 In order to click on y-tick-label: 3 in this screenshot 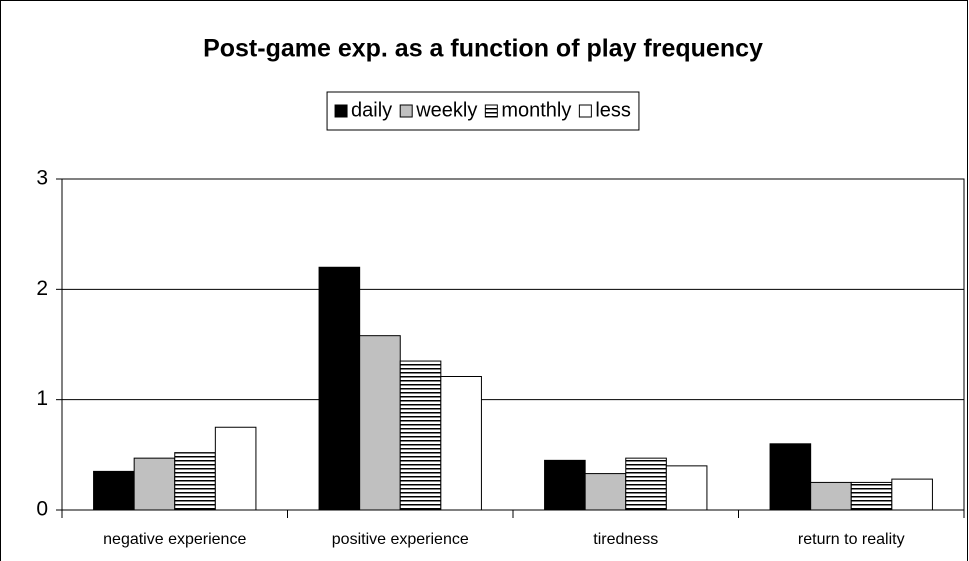, I will do `click(42, 178)`.